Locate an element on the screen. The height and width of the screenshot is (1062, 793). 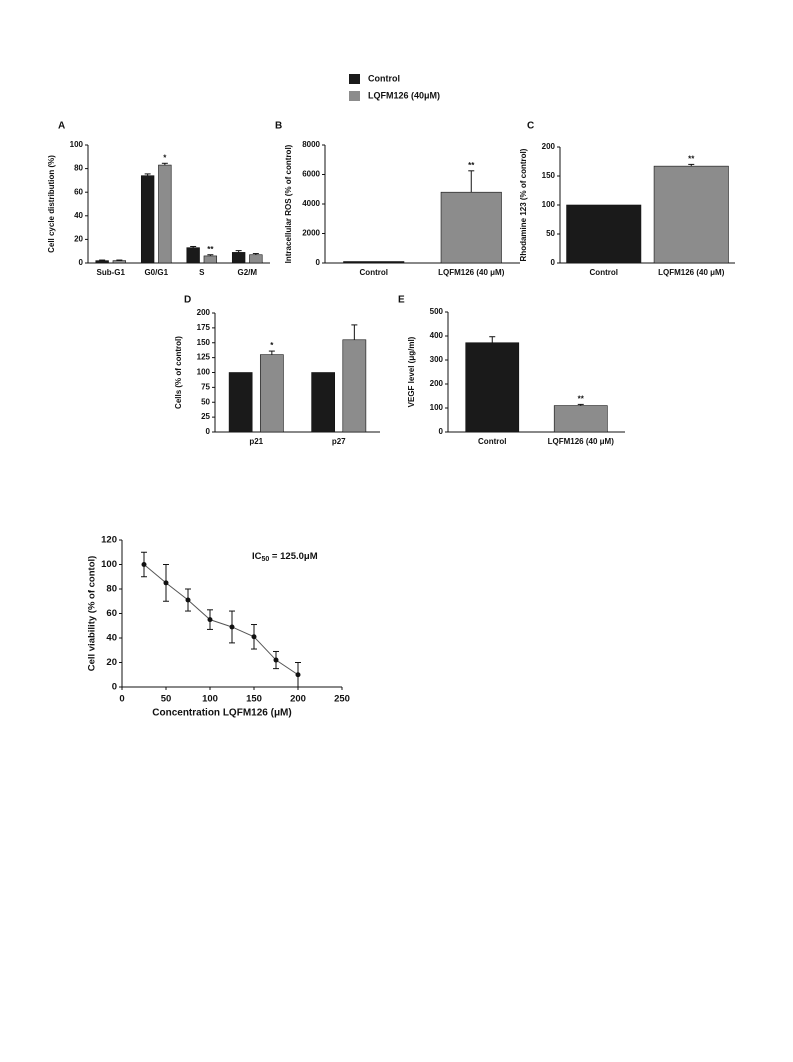
x-axis-label: Concentration LQFM126 (μM) is located at coordinates (221, 713).